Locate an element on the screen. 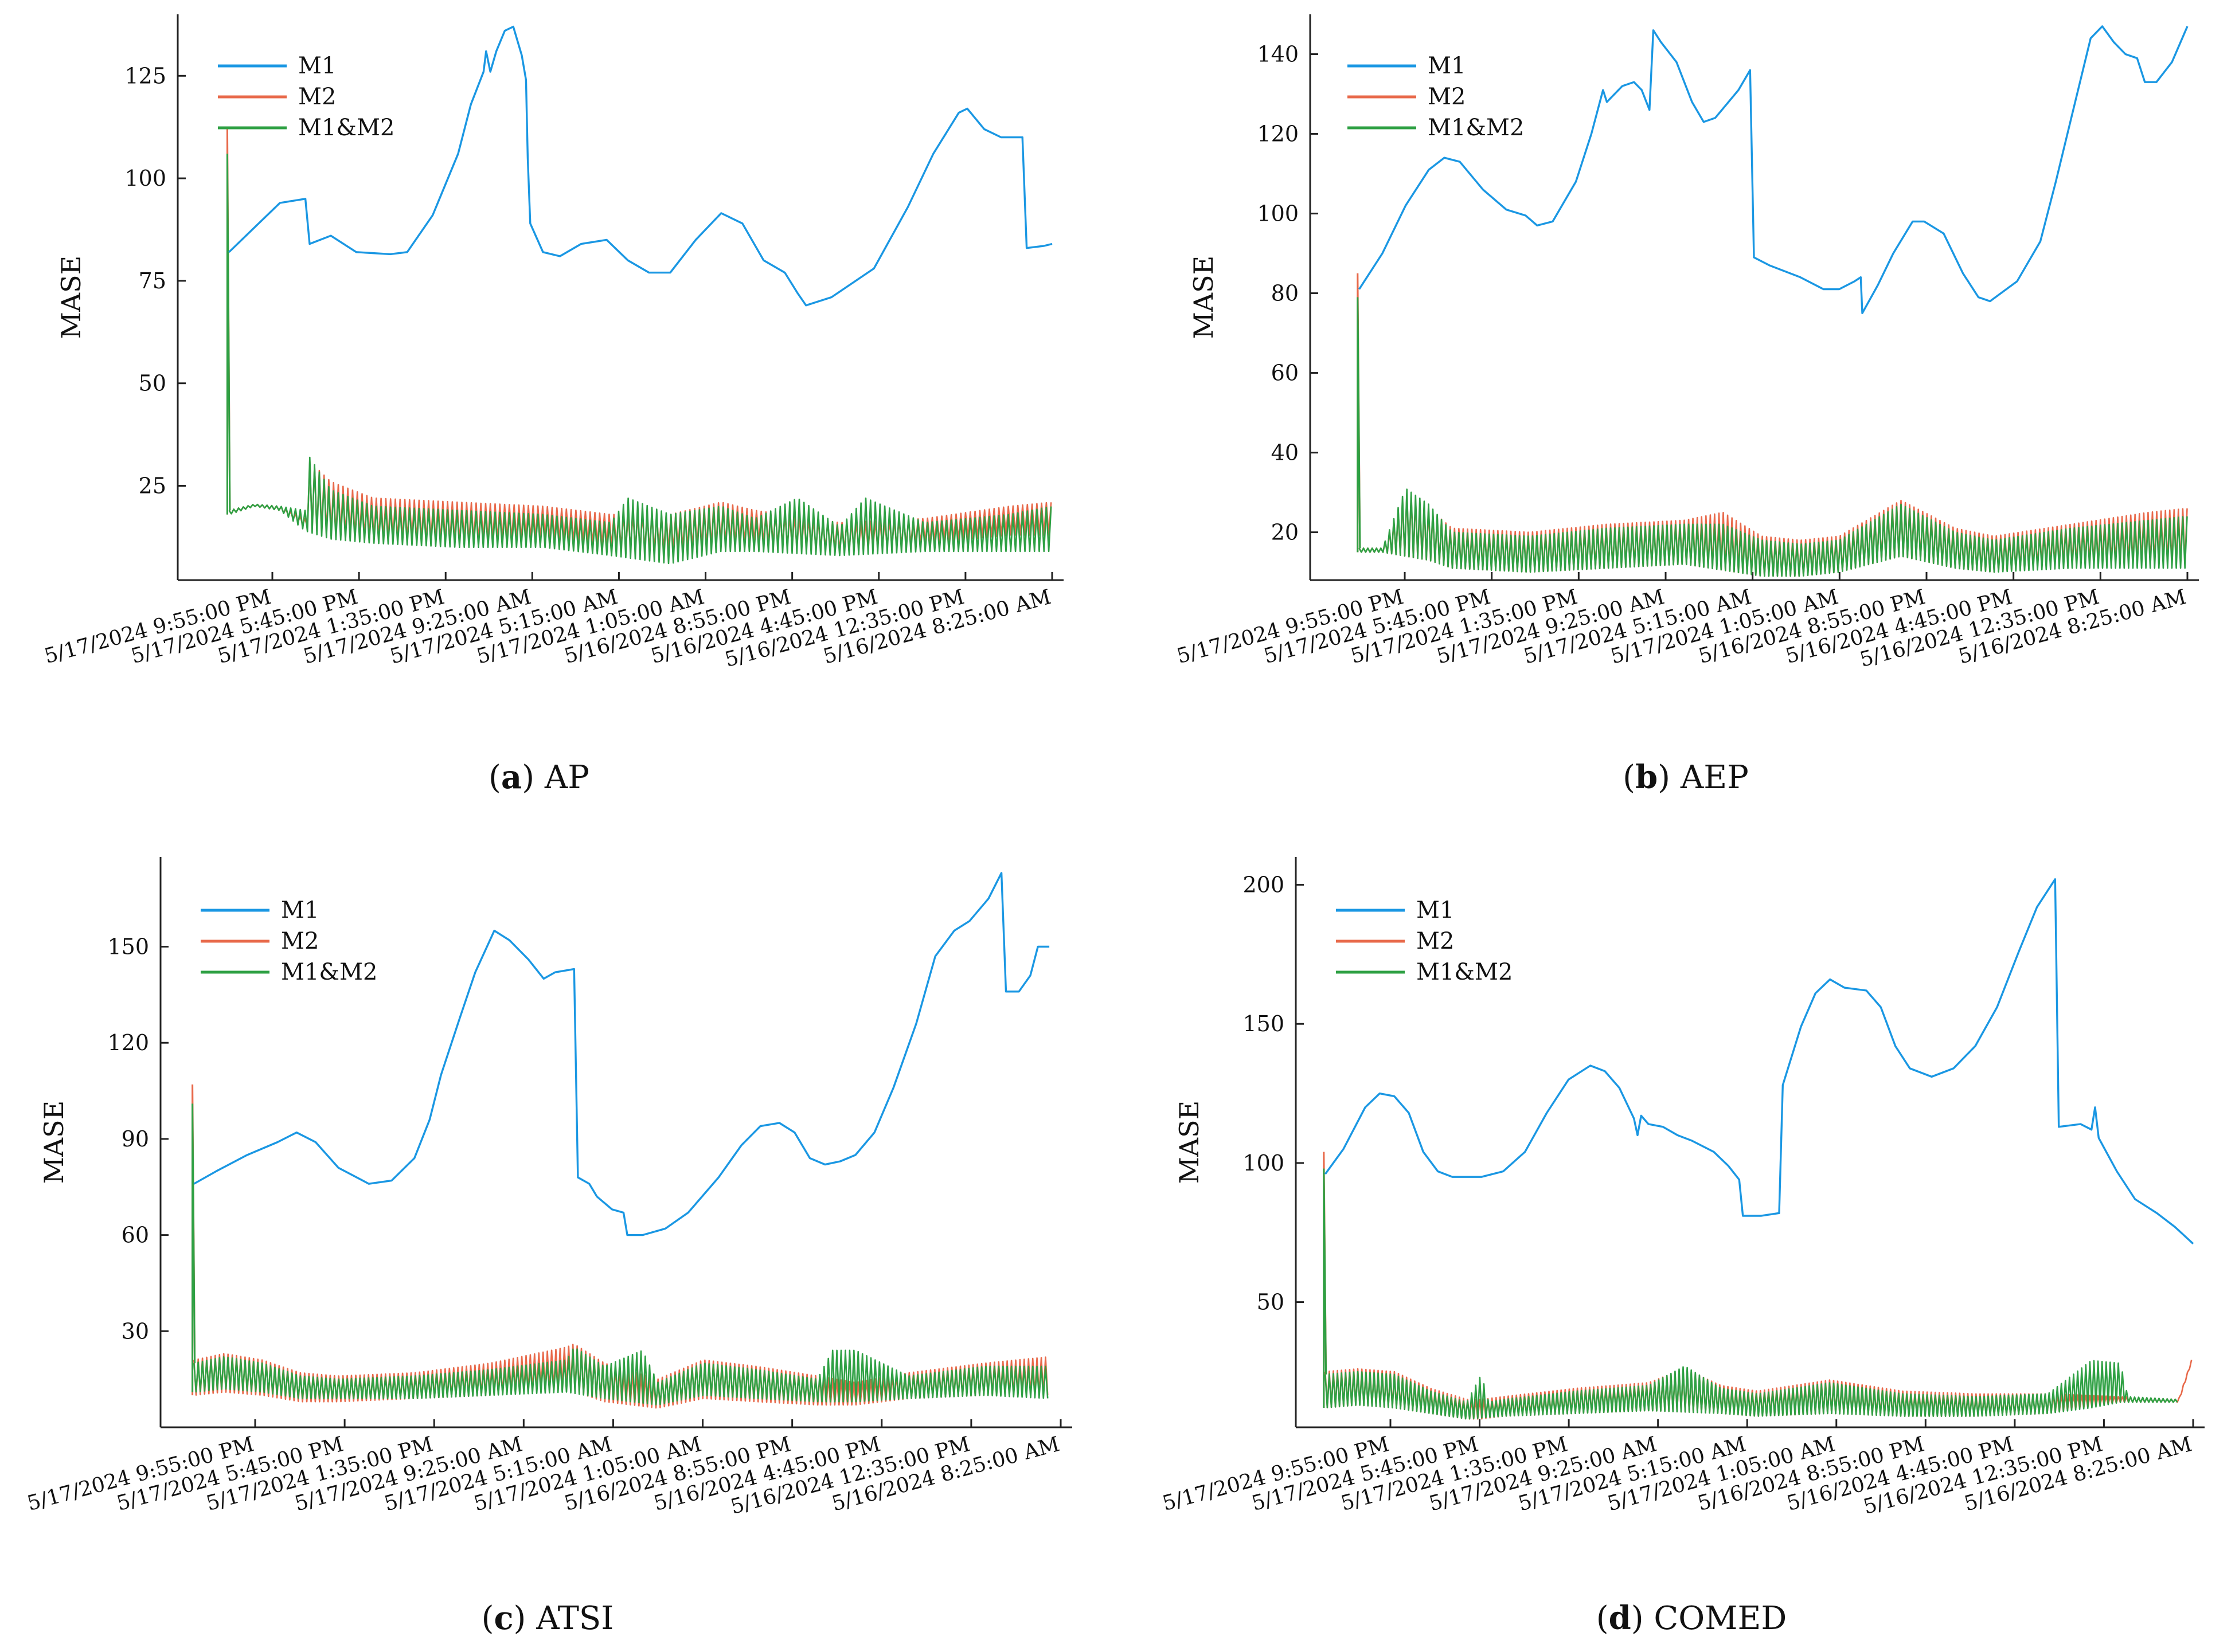 The height and width of the screenshot is (1652, 2239). y-tick-label: 200 is located at coordinates (1263, 885).